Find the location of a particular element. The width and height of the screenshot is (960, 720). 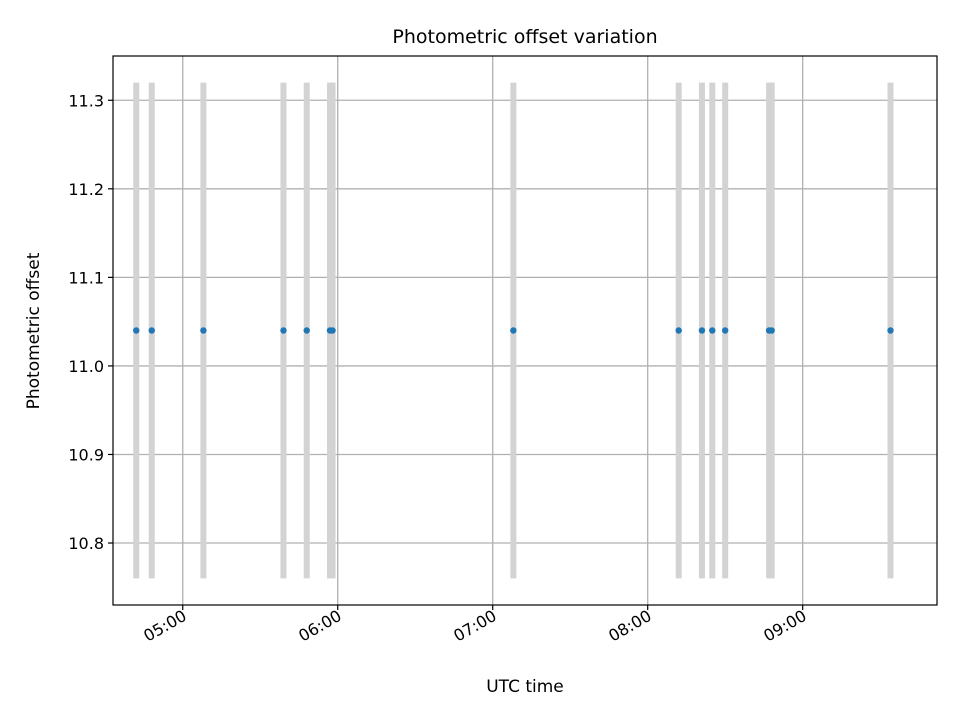

y-tick-label: 11.3 is located at coordinates (86, 100).